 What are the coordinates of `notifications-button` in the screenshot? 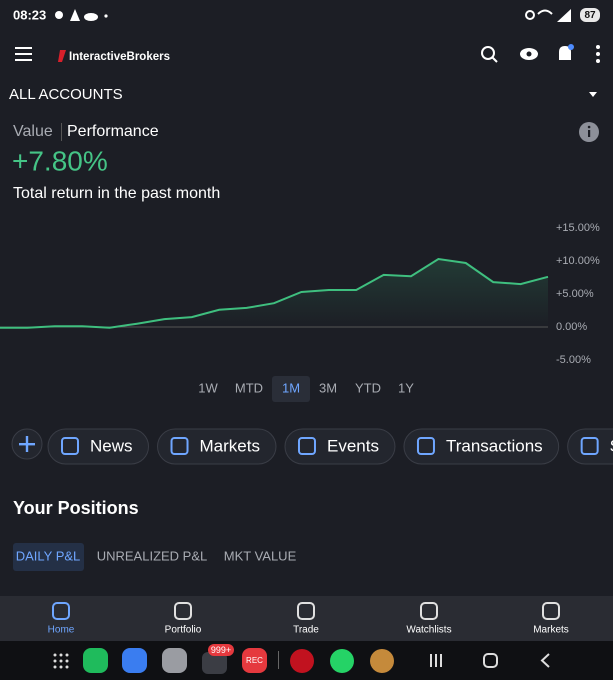 It's located at (566, 52).